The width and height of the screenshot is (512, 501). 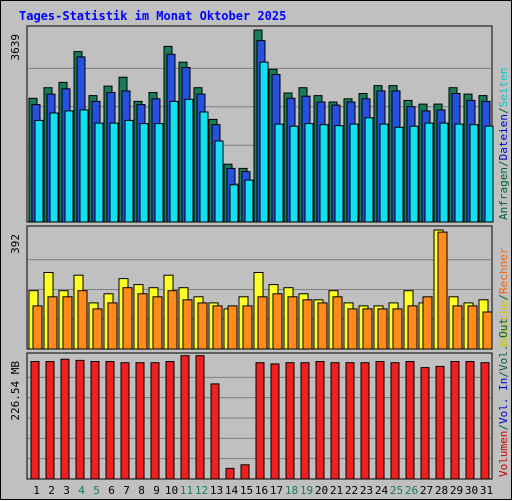 I want to click on day-label-8: 8, so click(x=141, y=490).